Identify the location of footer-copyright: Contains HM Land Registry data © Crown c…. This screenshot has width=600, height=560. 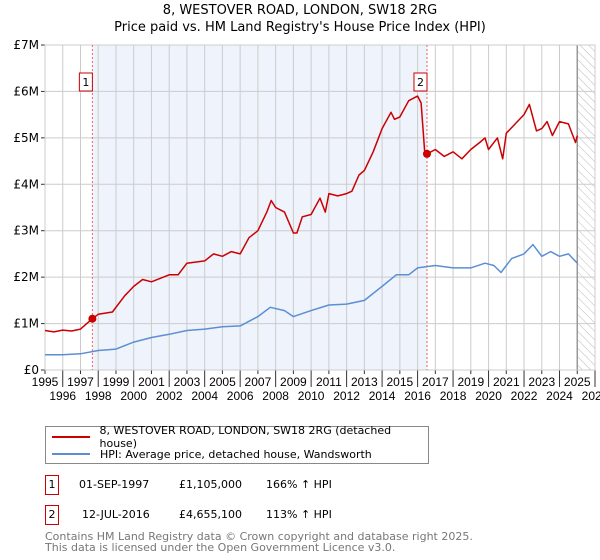
(259, 536).